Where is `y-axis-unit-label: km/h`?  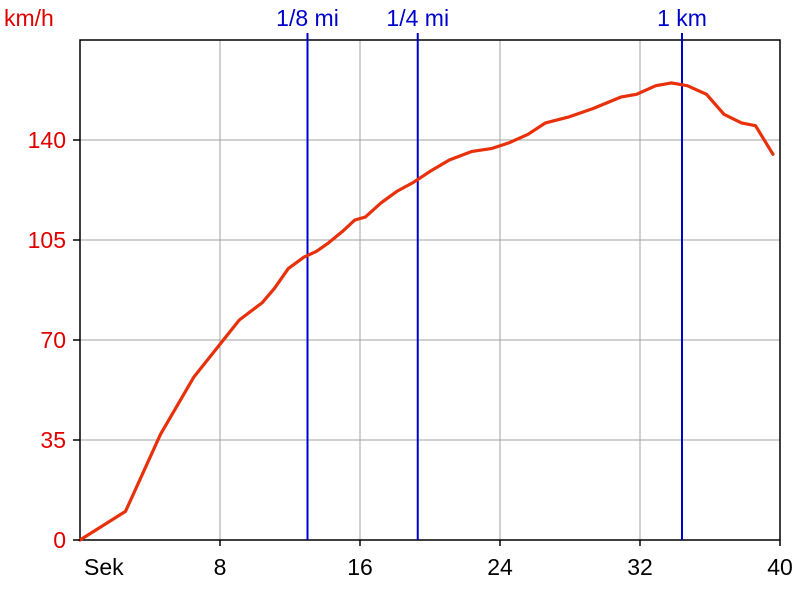 y-axis-unit-label: km/h is located at coordinates (29, 18).